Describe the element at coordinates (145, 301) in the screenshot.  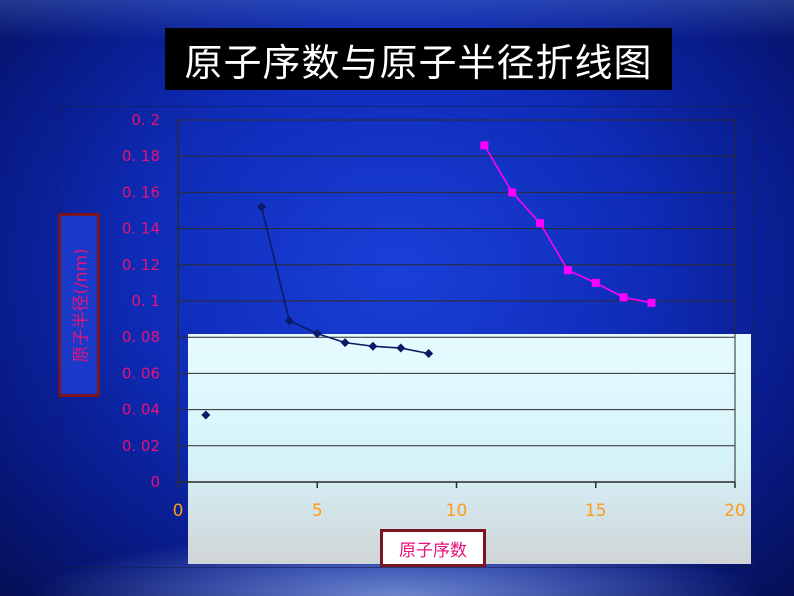
I see `y-tick-label: 0. 1` at that location.